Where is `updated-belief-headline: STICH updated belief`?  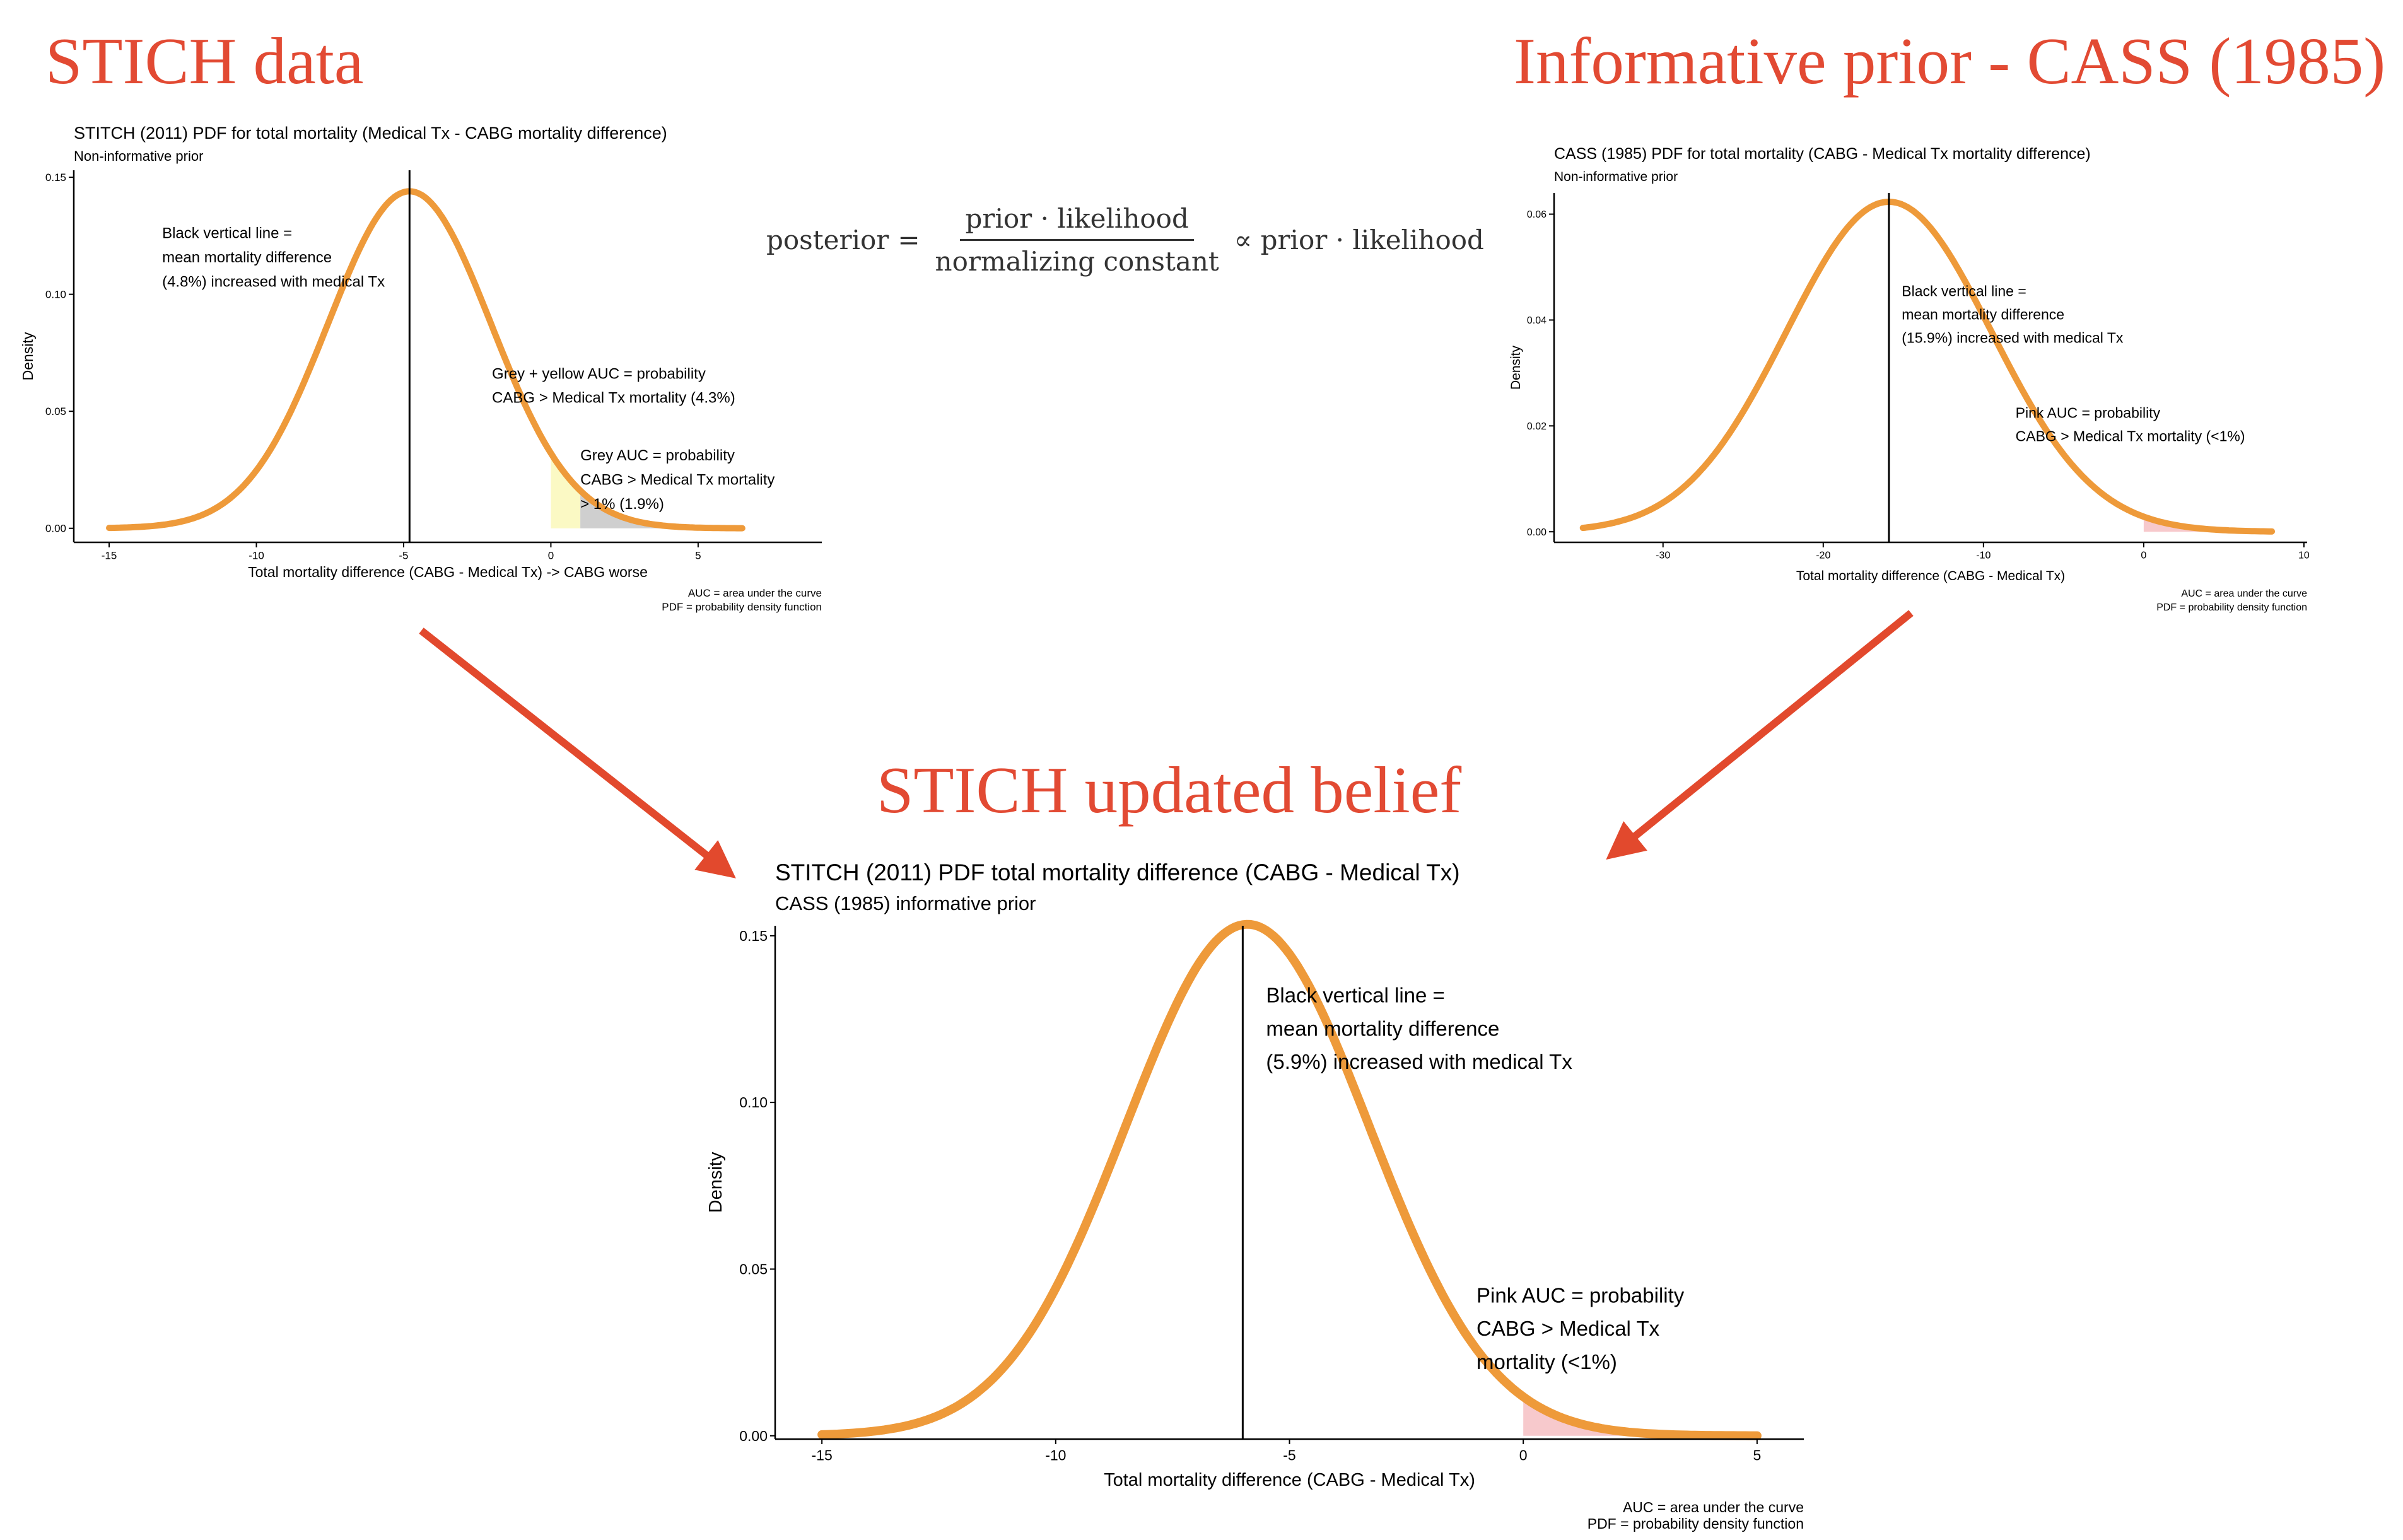 updated-belief-headline: STICH updated belief is located at coordinates (1169, 790).